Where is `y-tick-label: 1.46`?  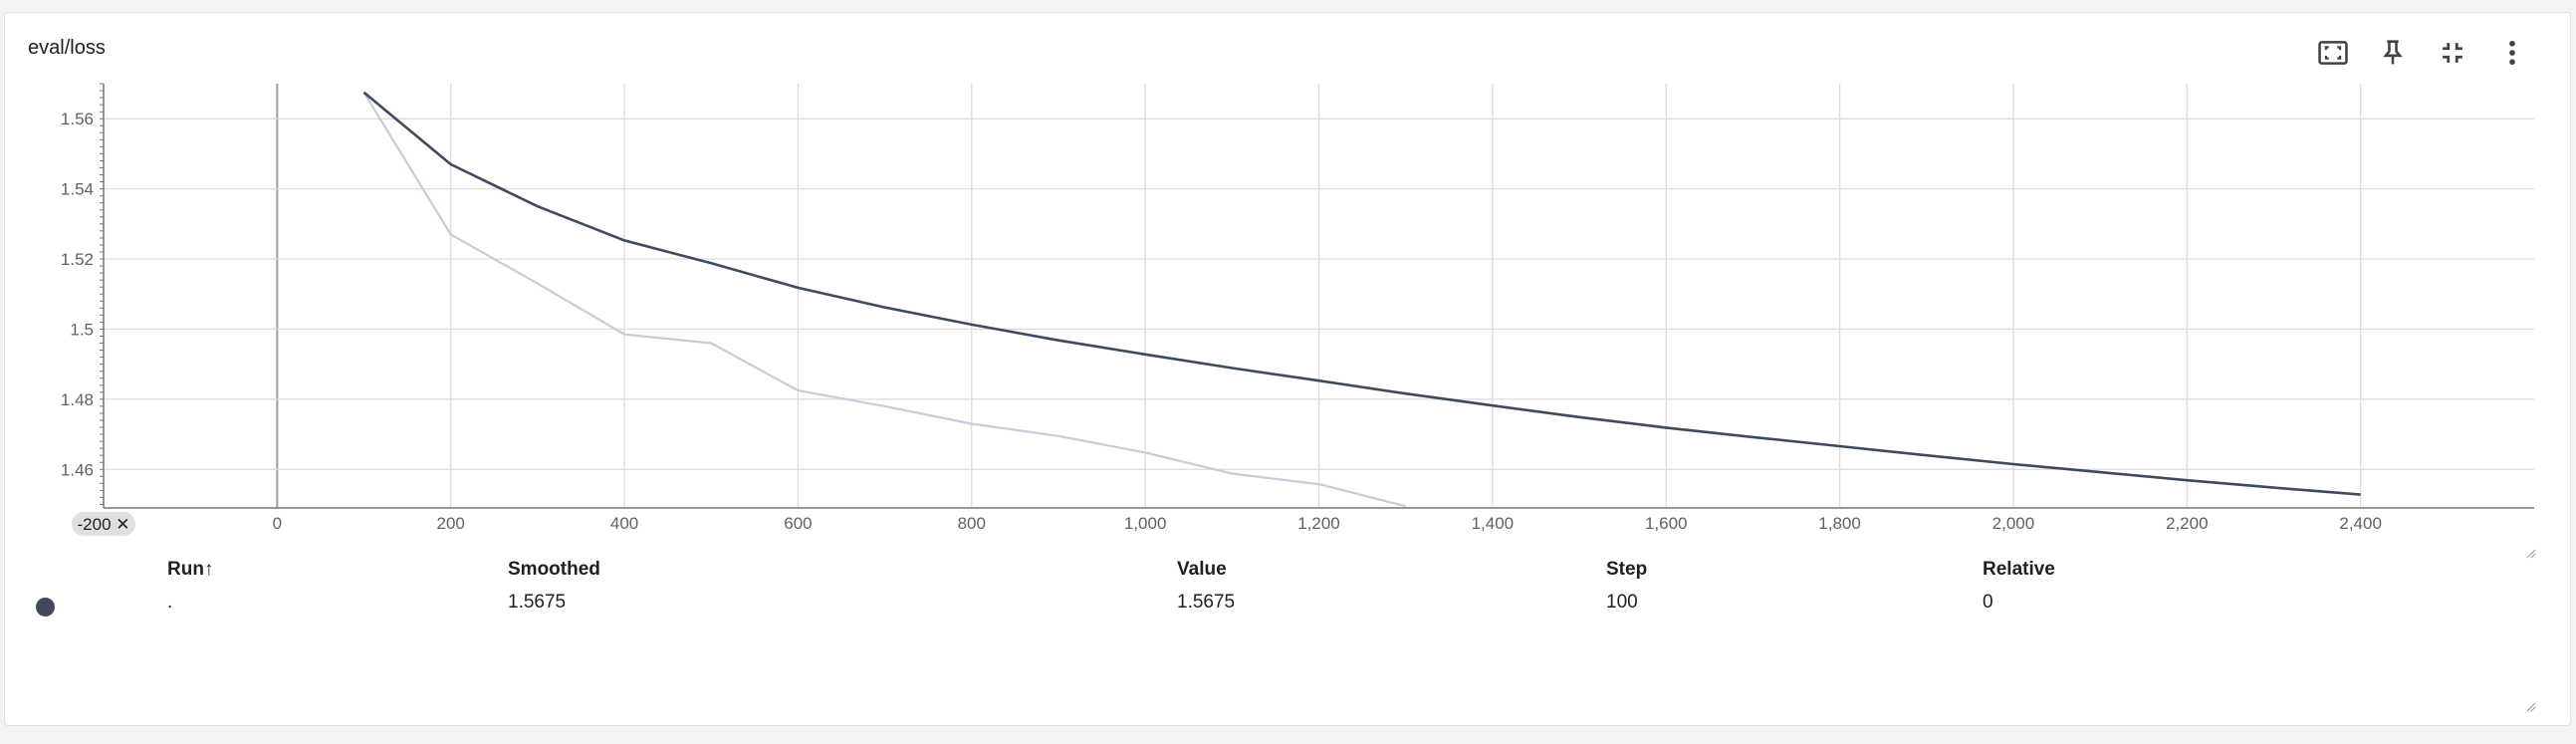
y-tick-label: 1.46 is located at coordinates (77, 469).